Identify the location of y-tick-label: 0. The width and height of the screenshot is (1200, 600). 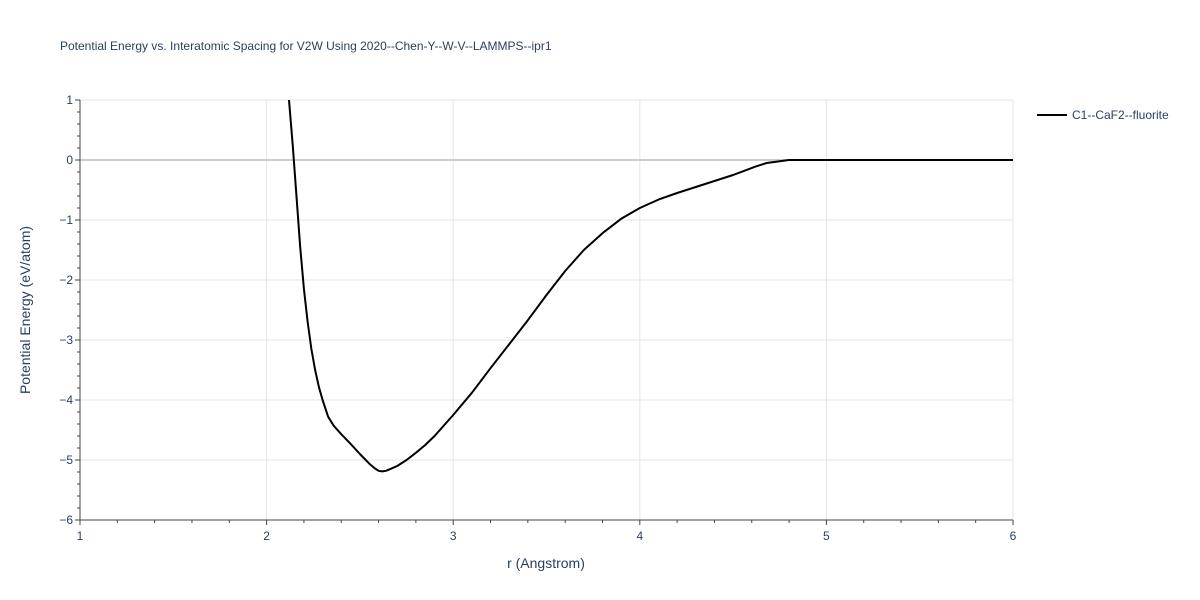
(69, 160).